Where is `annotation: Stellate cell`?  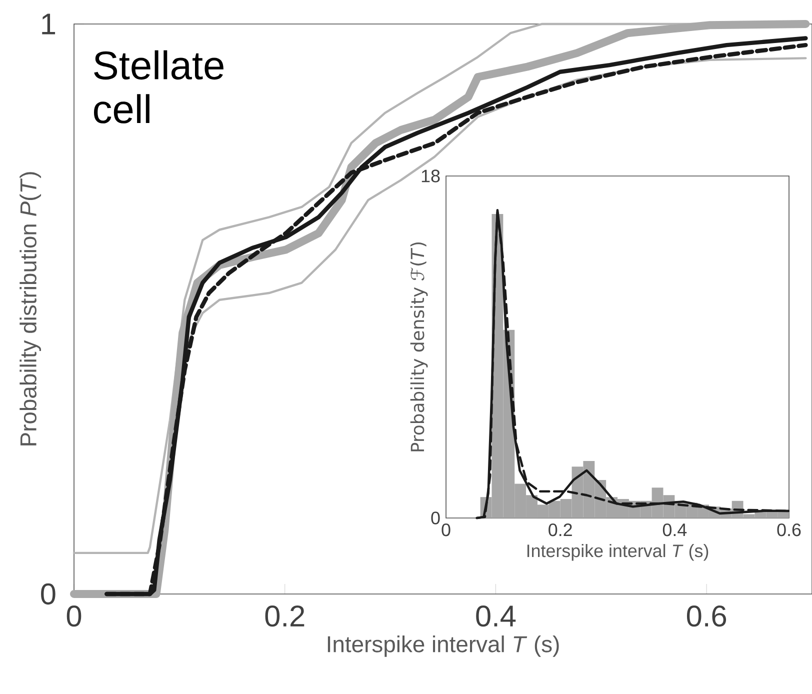 annotation: Stellate cell is located at coordinates (159, 87).